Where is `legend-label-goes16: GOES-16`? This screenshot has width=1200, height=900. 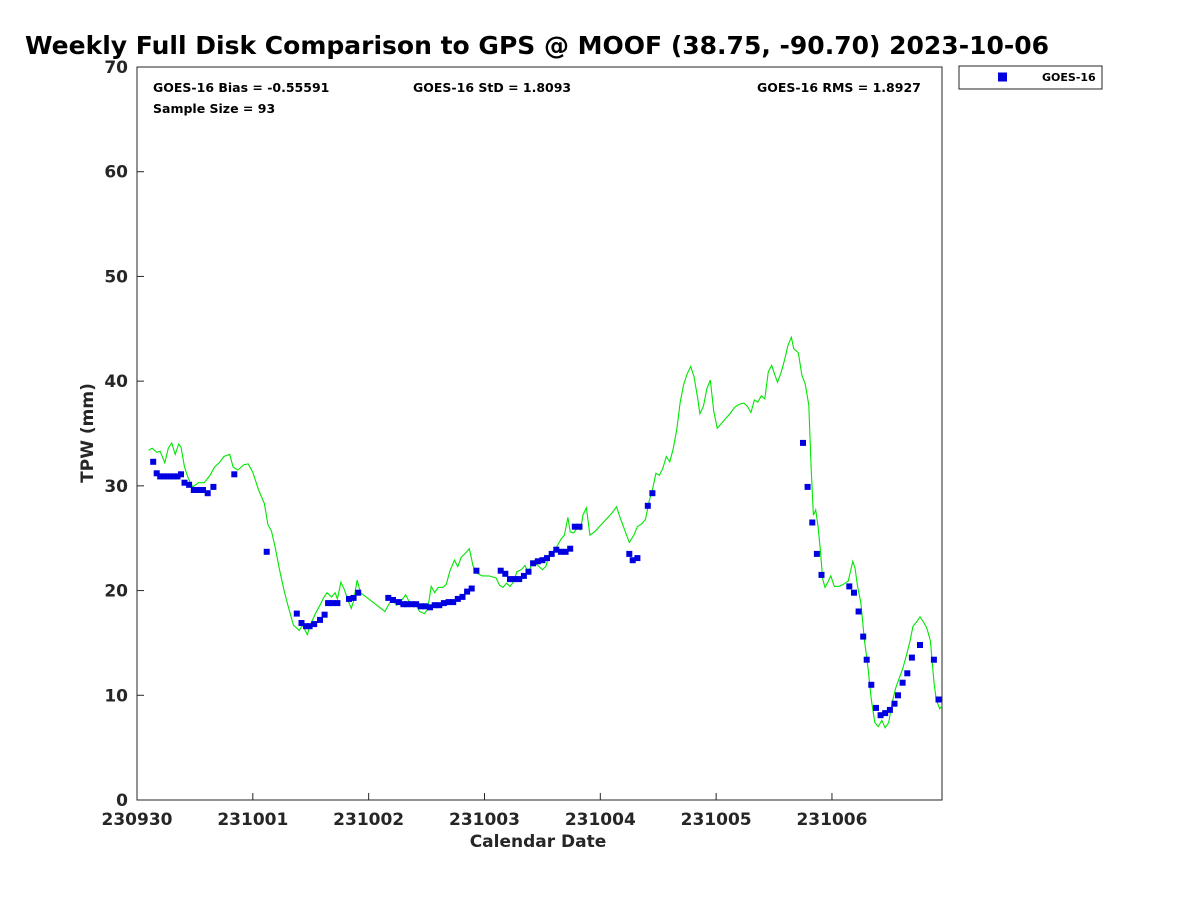
legend-label-goes16: GOES-16 is located at coordinates (1069, 77).